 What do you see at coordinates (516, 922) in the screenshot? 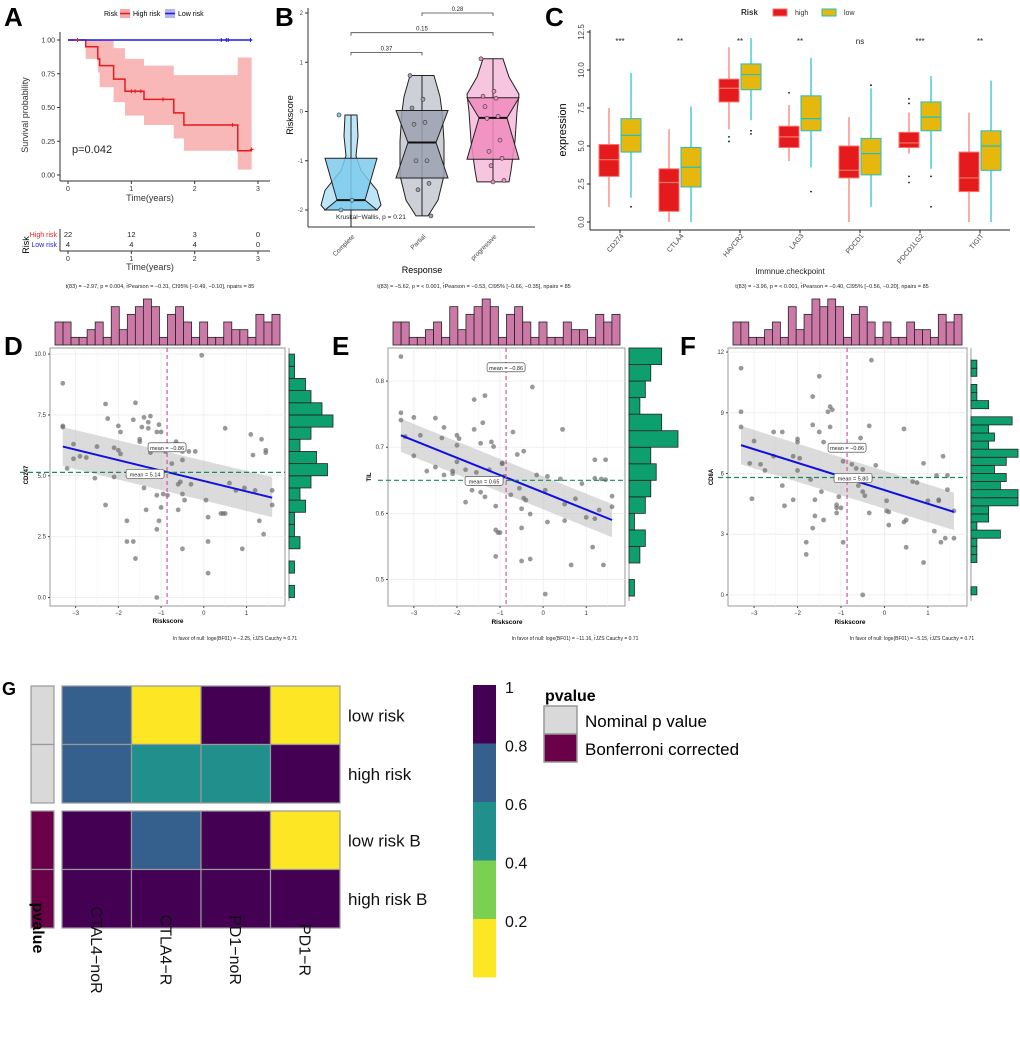
I see `colorbar-tick-label: 0.2` at bounding box center [516, 922].